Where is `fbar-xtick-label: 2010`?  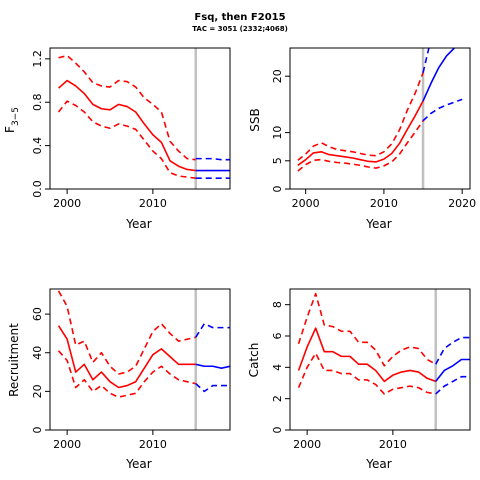 fbar-xtick-label: 2010 is located at coordinates (153, 203).